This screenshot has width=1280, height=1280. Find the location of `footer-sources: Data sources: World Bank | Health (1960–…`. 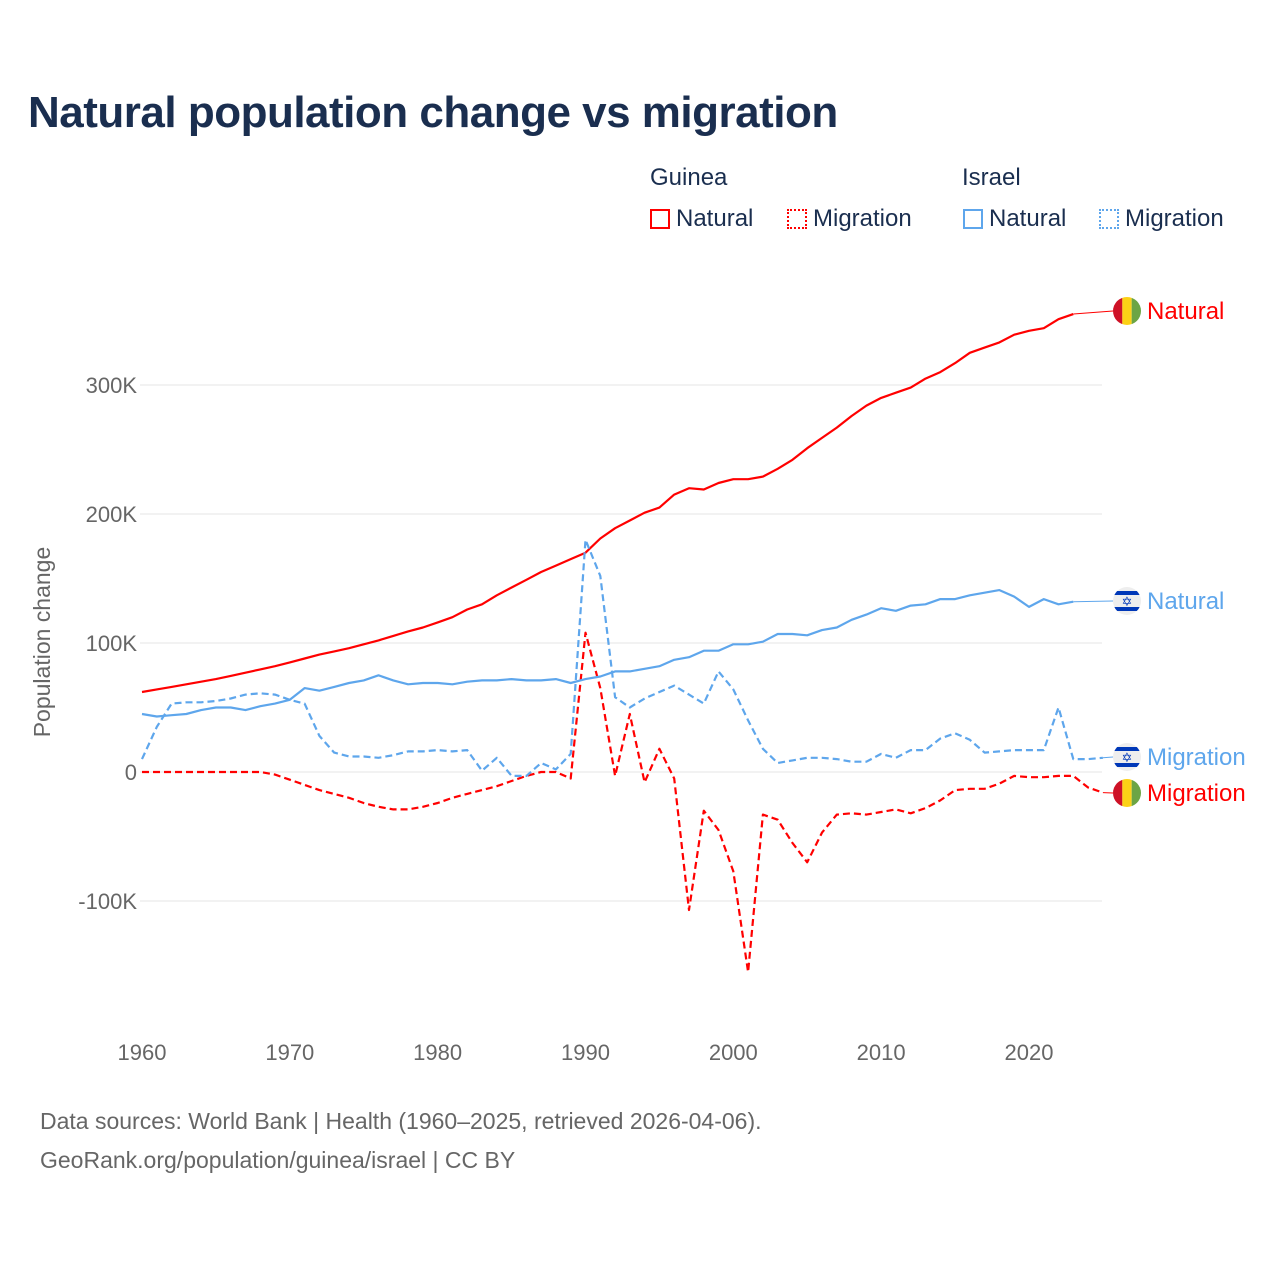

footer-sources: Data sources: World Bank | Health (1960–… is located at coordinates (401, 1121).